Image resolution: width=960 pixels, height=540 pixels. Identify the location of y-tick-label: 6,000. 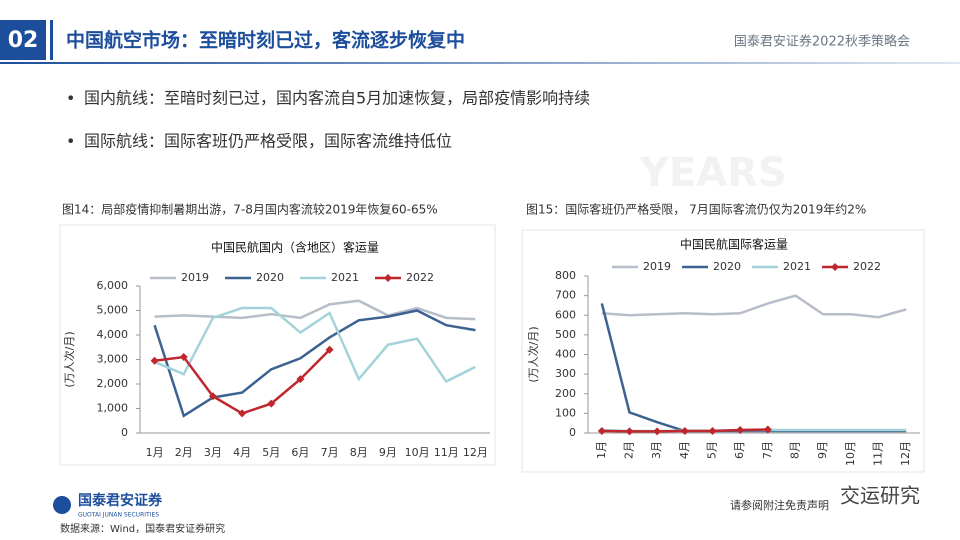
(113, 285).